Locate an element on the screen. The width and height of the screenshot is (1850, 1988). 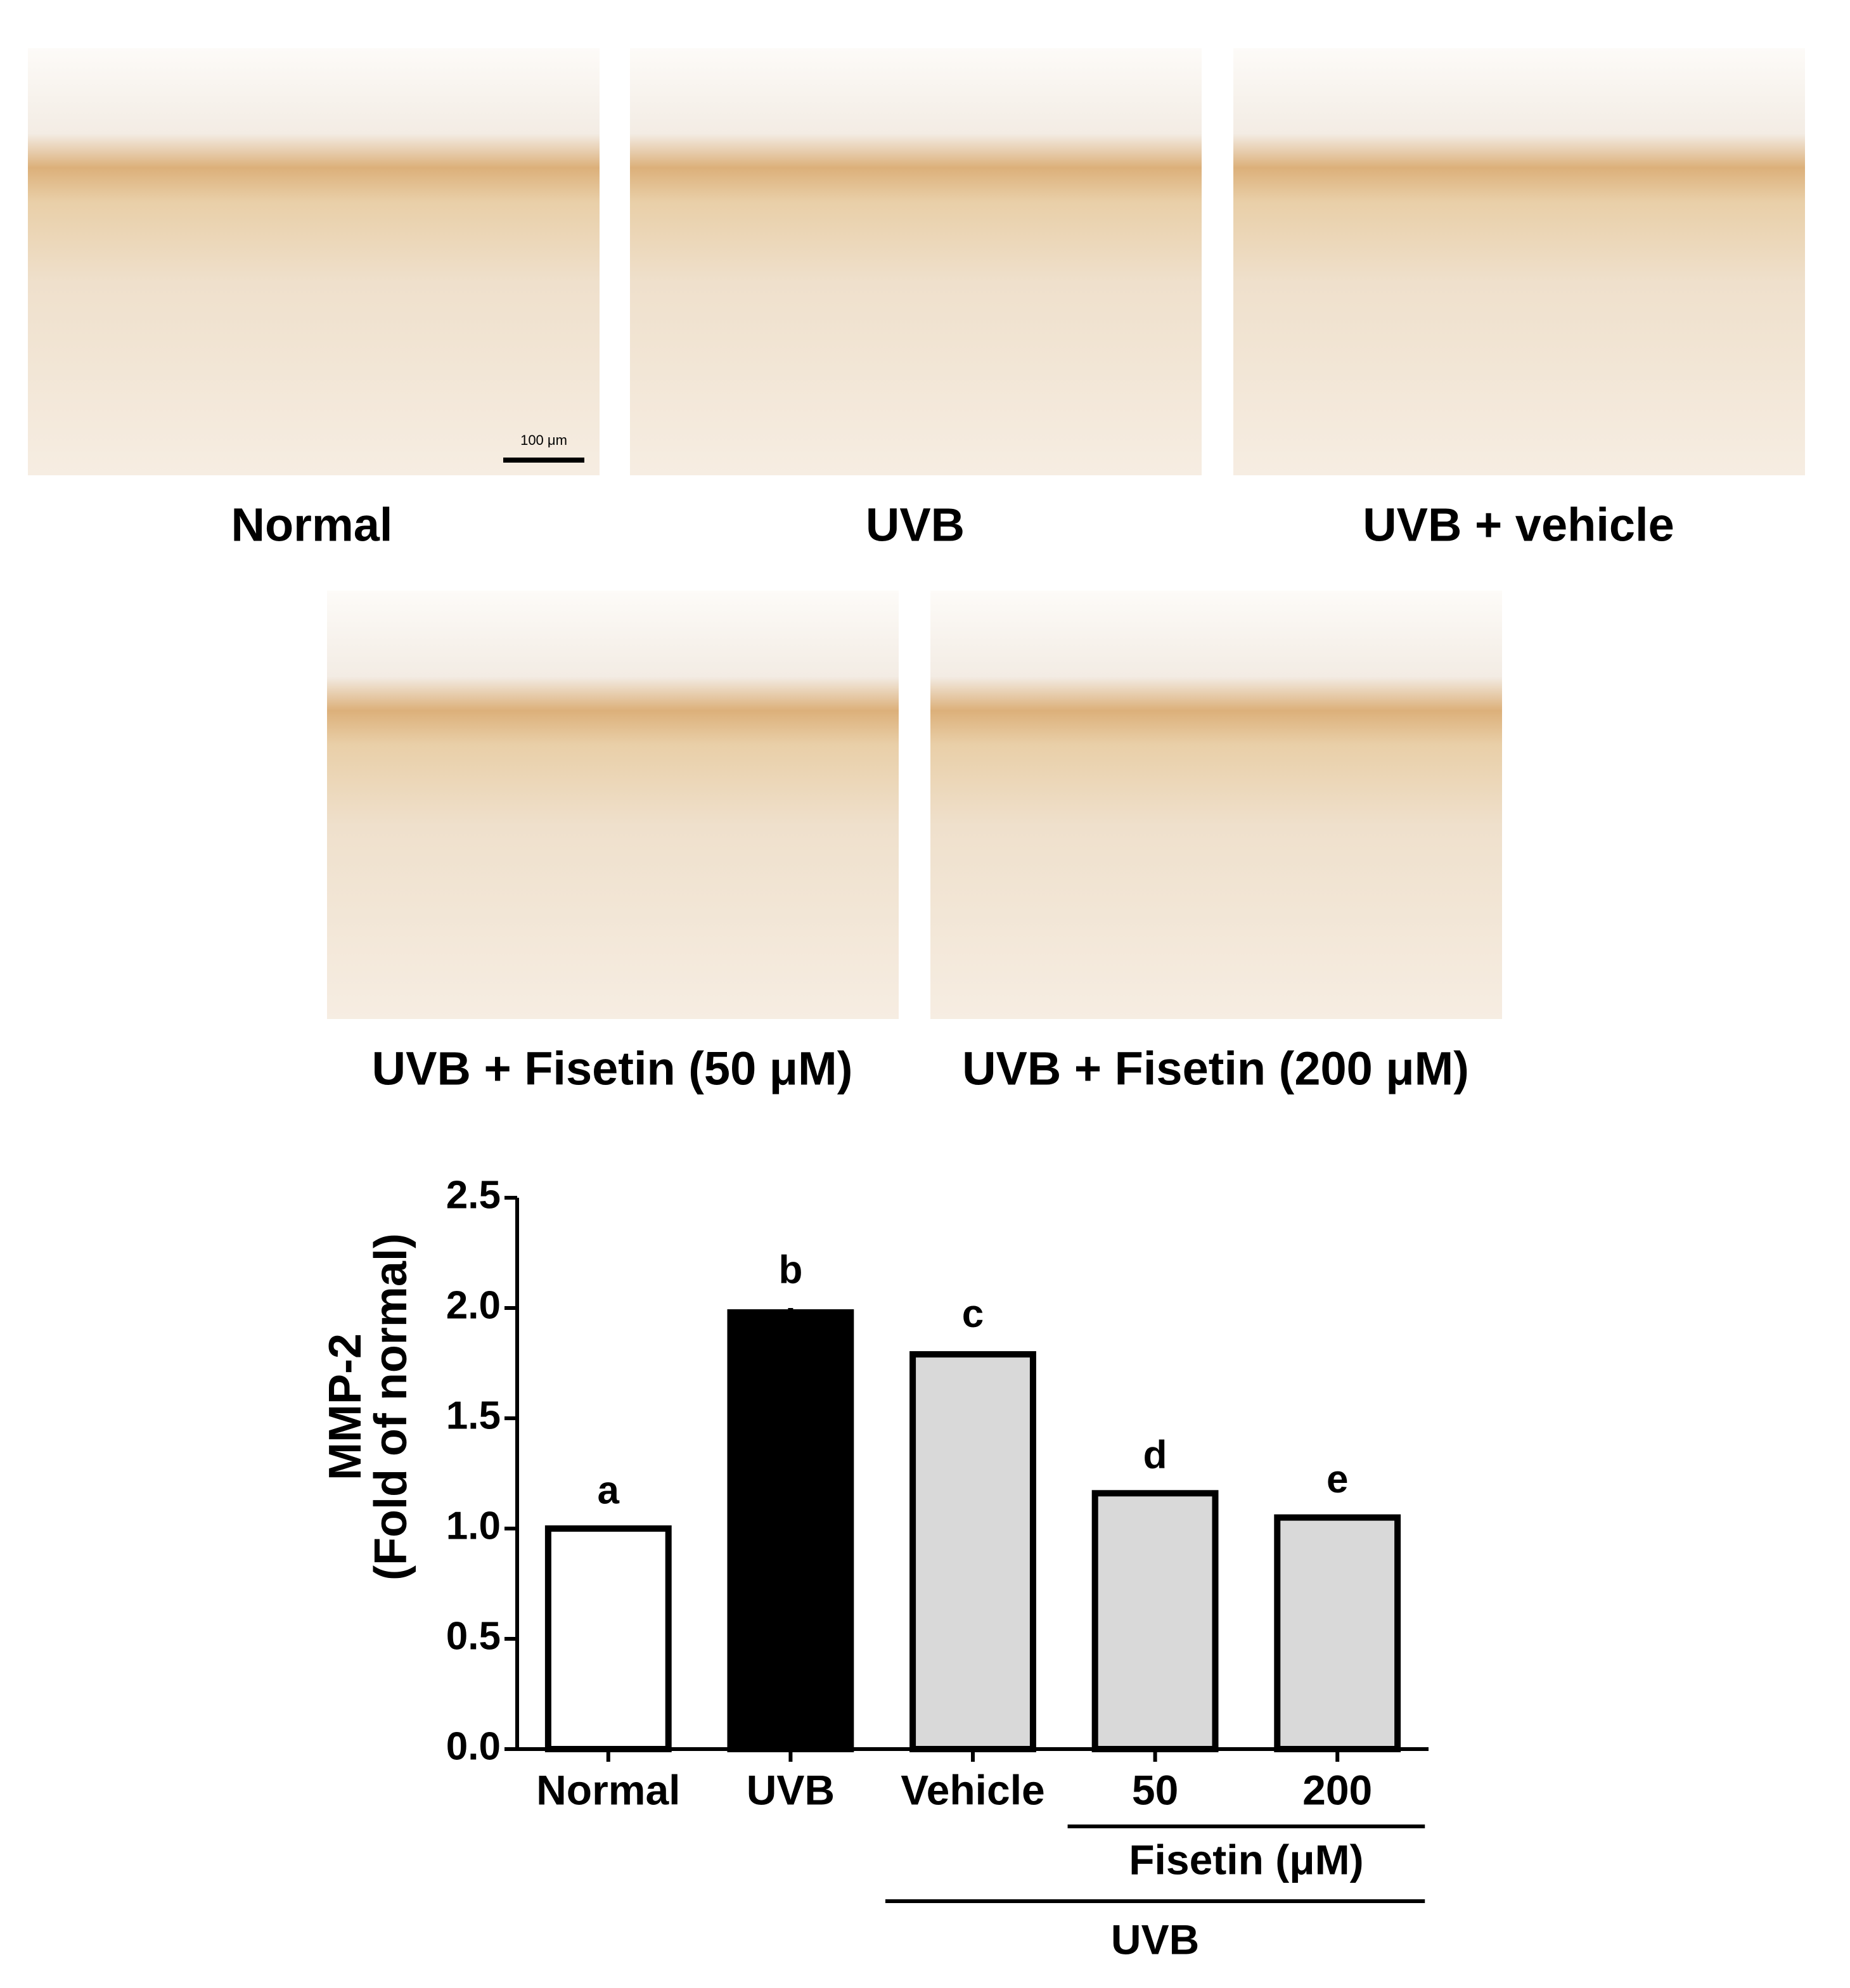
y-axis-label: MMP-2 is located at coordinates (345, 1407).